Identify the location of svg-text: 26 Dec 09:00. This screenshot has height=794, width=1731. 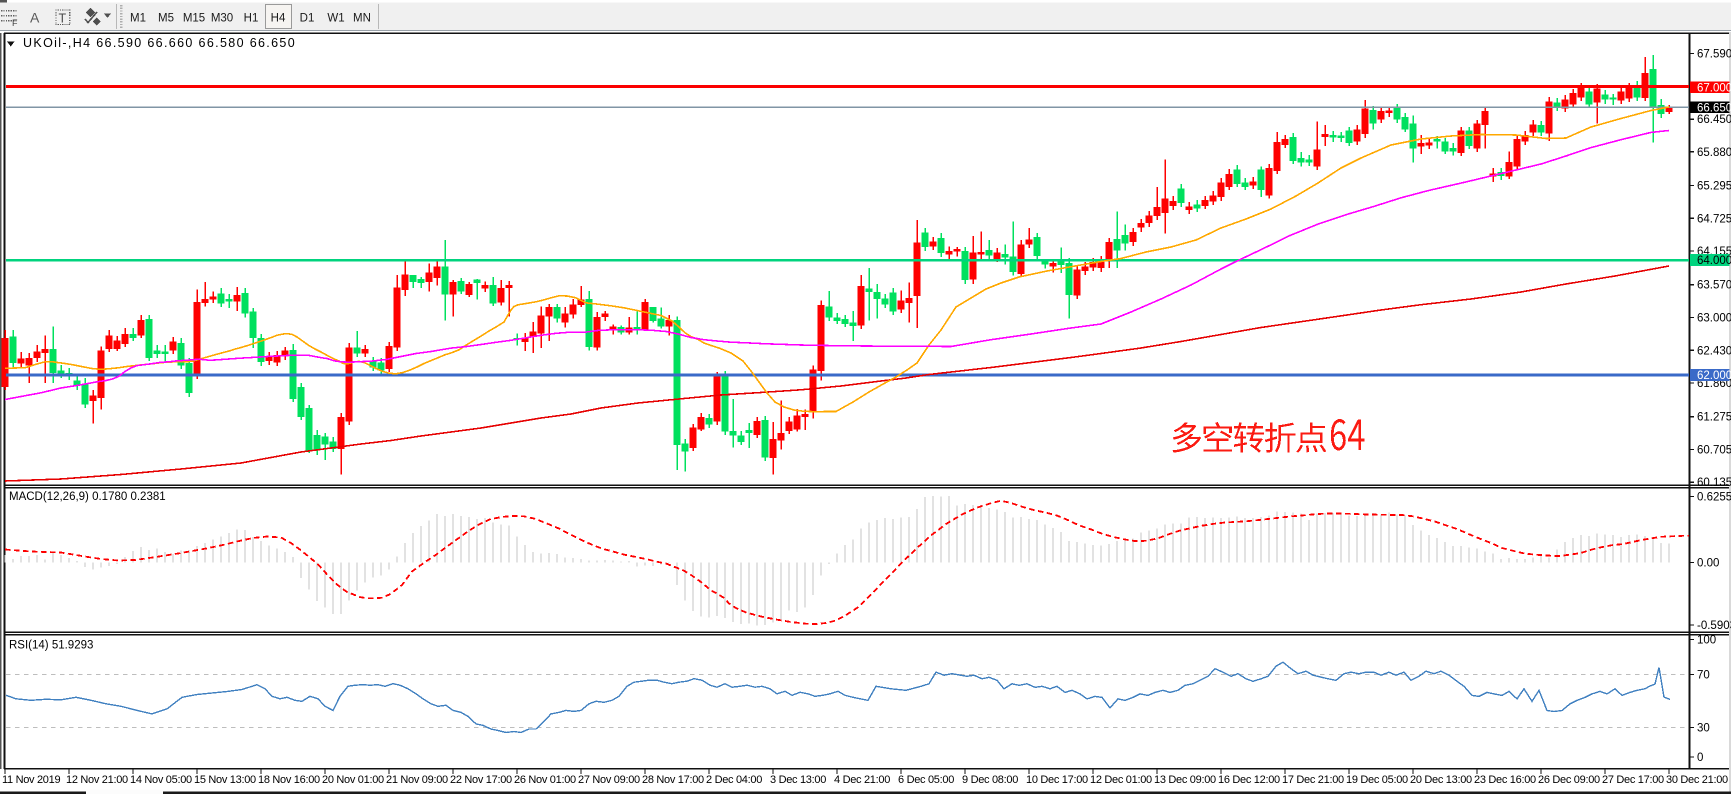
(1569, 780).